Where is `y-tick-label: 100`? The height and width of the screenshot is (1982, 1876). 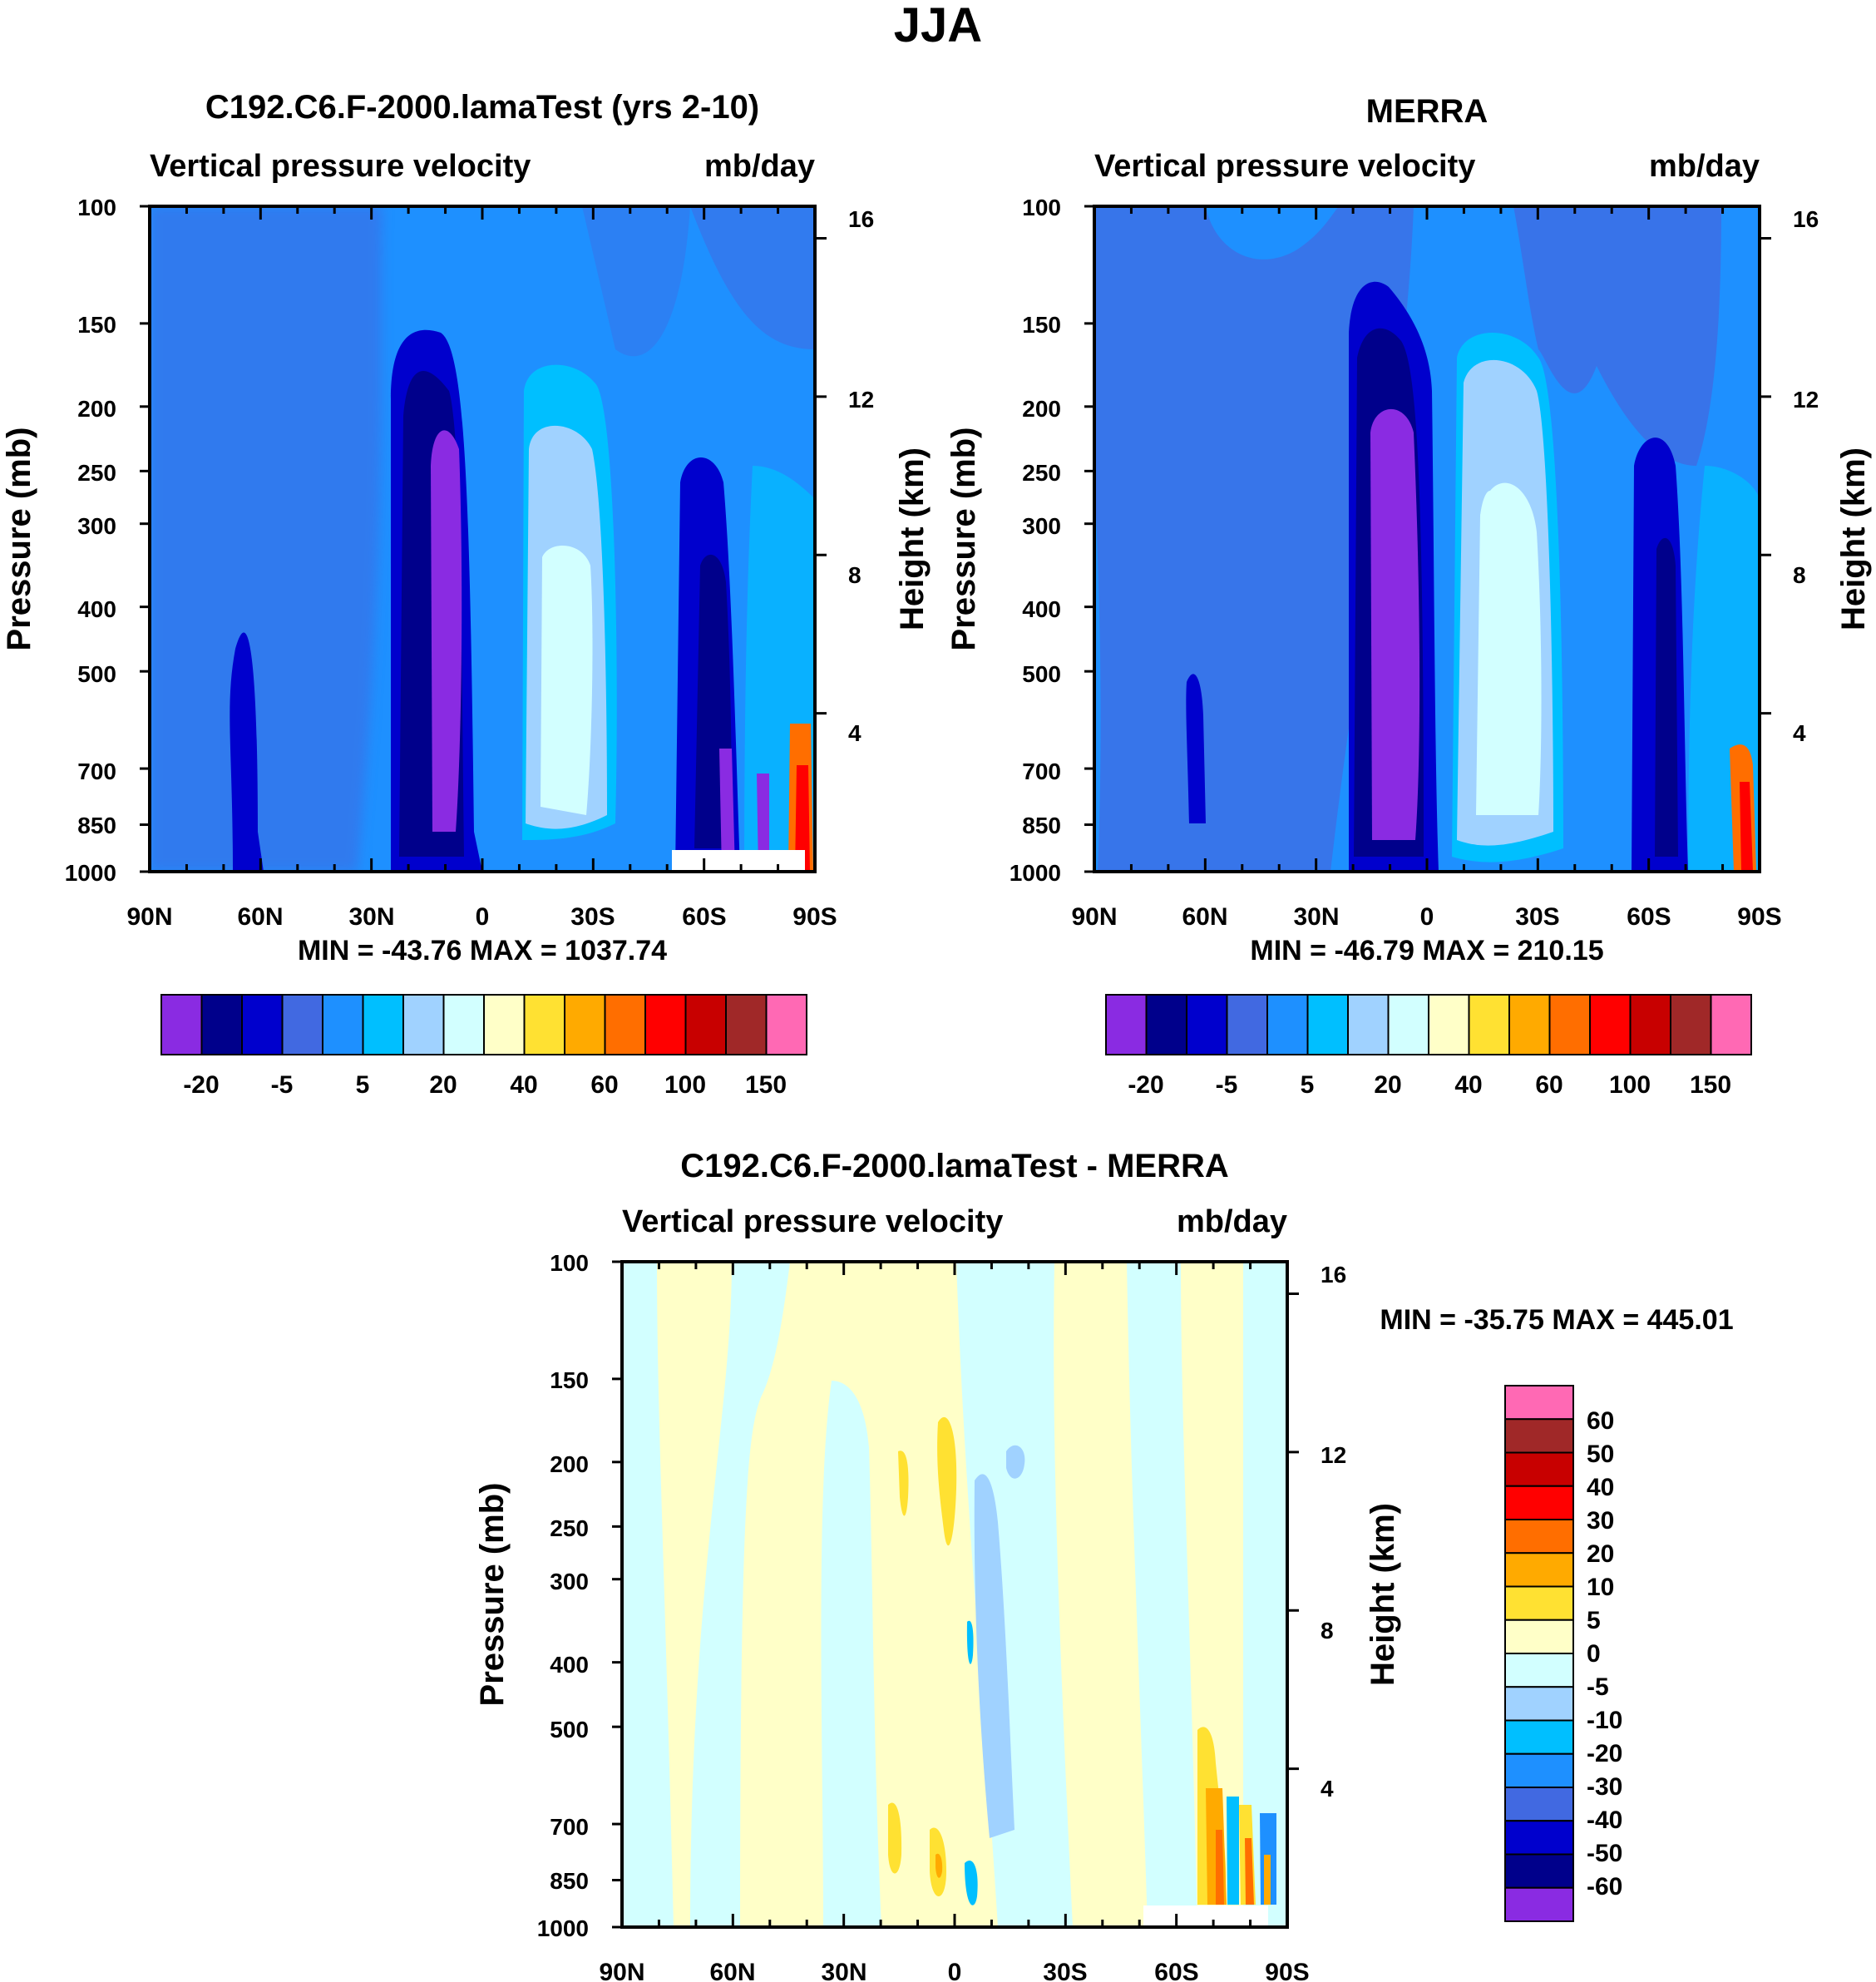
y-tick-label: 100 is located at coordinates (1041, 207).